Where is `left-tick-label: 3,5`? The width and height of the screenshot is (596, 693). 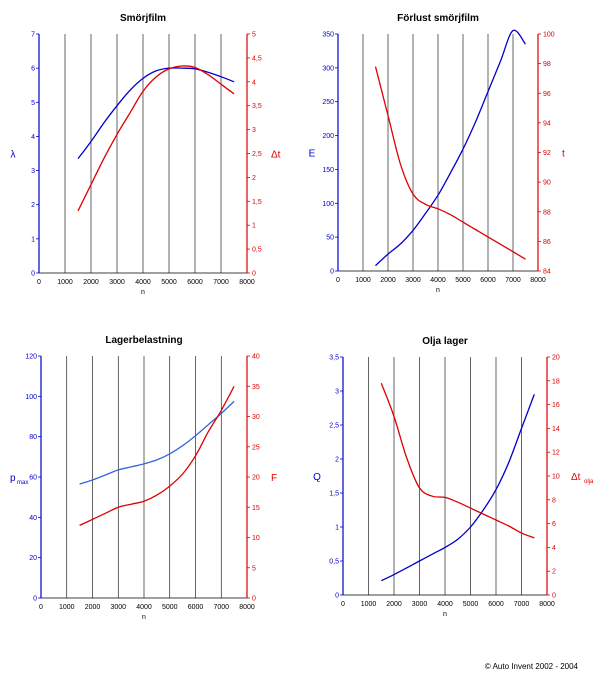 left-tick-label: 3,5 is located at coordinates (334, 358).